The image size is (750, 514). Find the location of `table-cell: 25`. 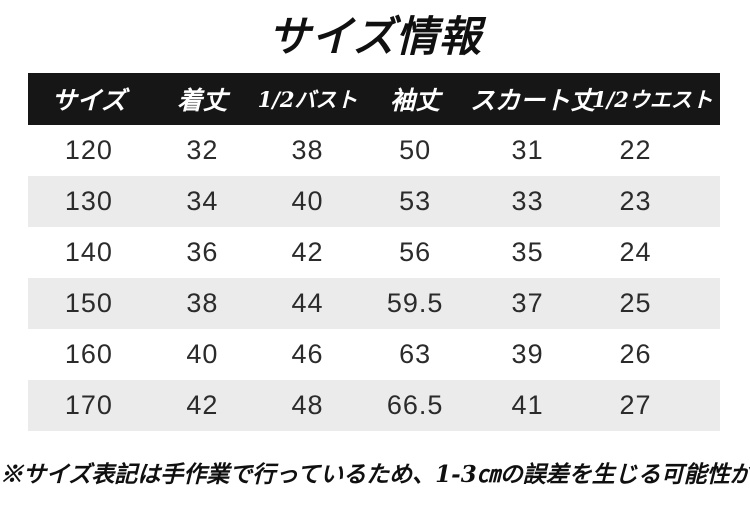

table-cell: 25 is located at coordinates (635, 303).